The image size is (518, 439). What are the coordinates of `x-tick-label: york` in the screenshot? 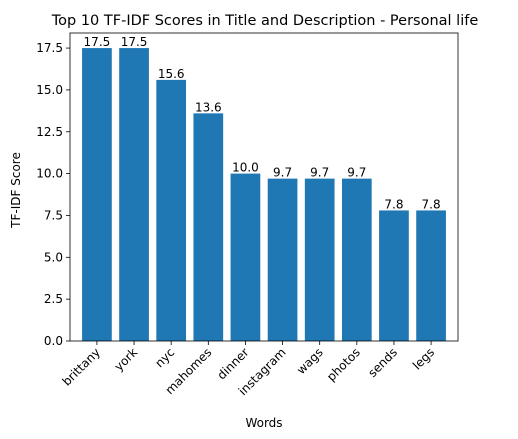 It's located at (126, 359).